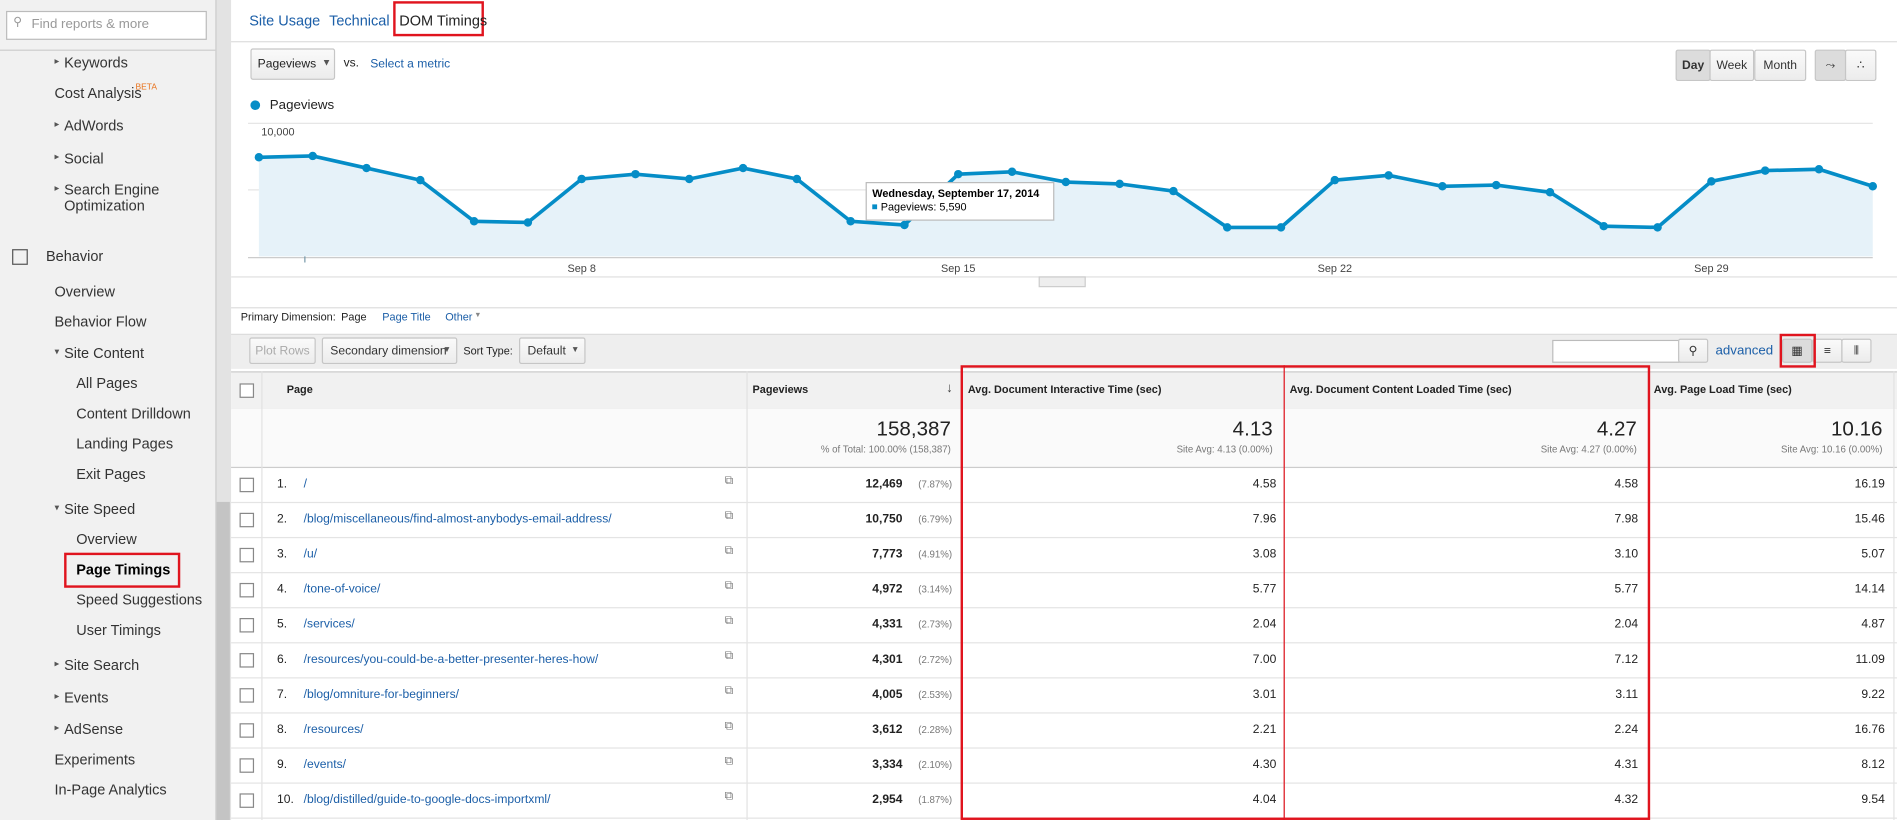 This screenshot has height=820, width=1897. Describe the element at coordinates (1780, 65) in the screenshot. I see `period-button: Month` at that location.